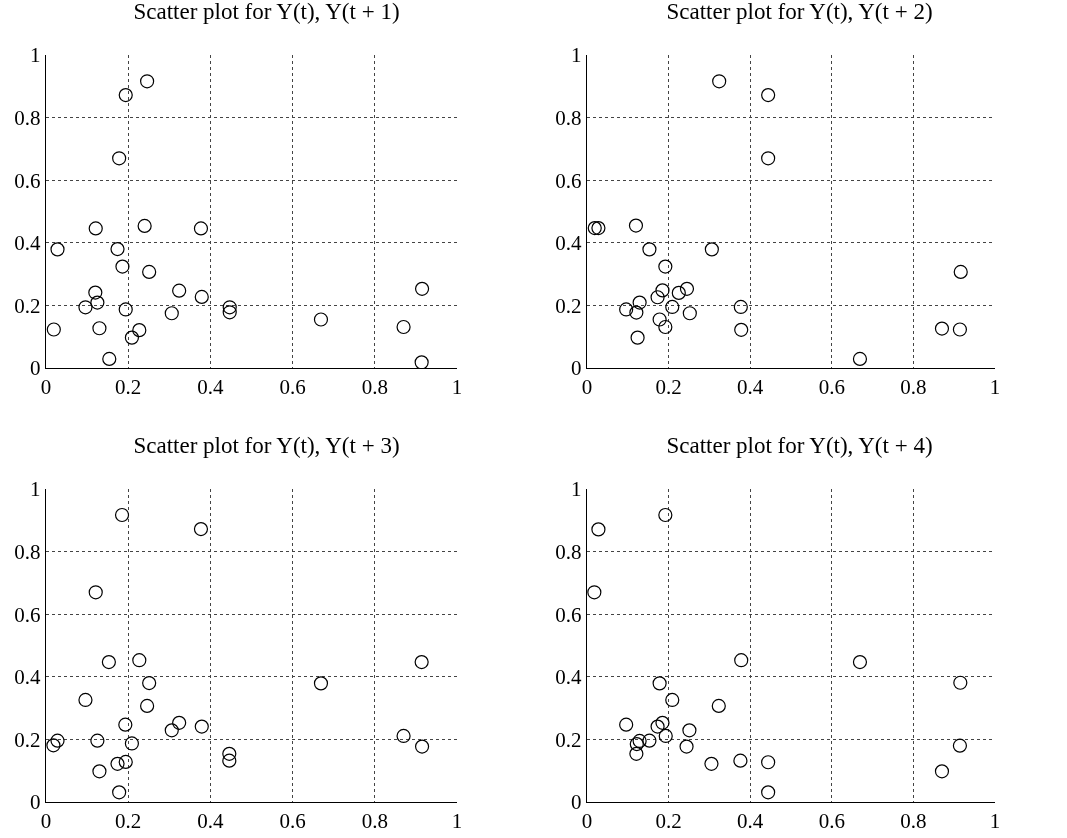 The height and width of the screenshot is (838, 1067). Describe the element at coordinates (35, 55) in the screenshot. I see `y-tick-label: 1` at that location.